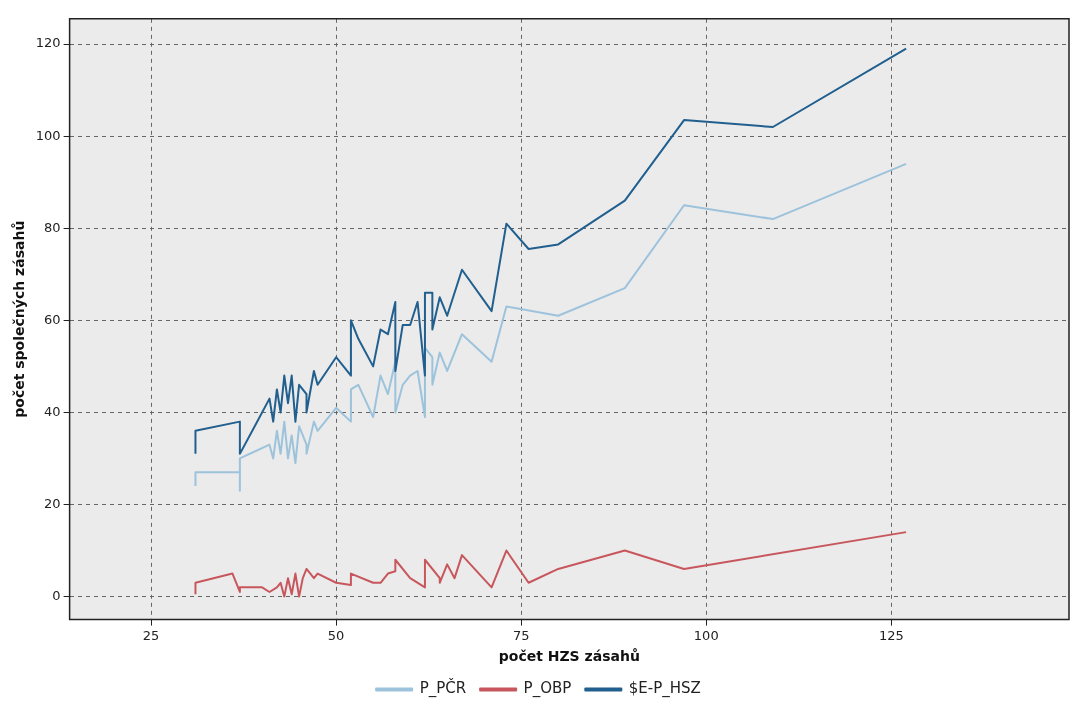 The height and width of the screenshot is (715, 1085). Describe the element at coordinates (48, 135) in the screenshot. I see `y-tick-label: 100` at that location.